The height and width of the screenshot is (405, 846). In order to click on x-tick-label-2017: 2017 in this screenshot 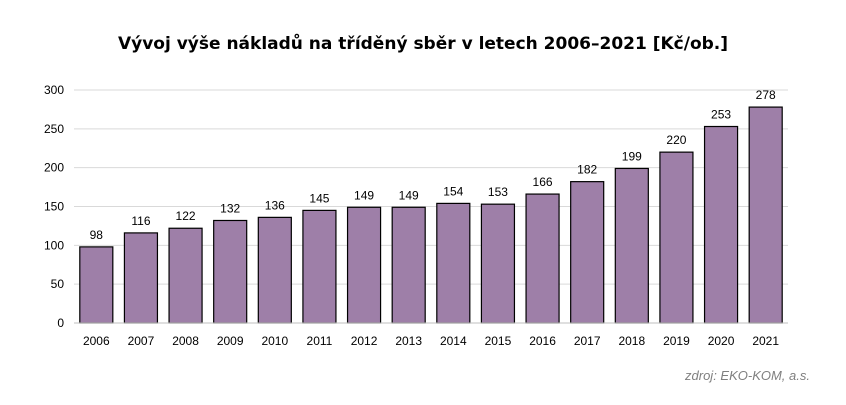, I will do `click(587, 341)`.